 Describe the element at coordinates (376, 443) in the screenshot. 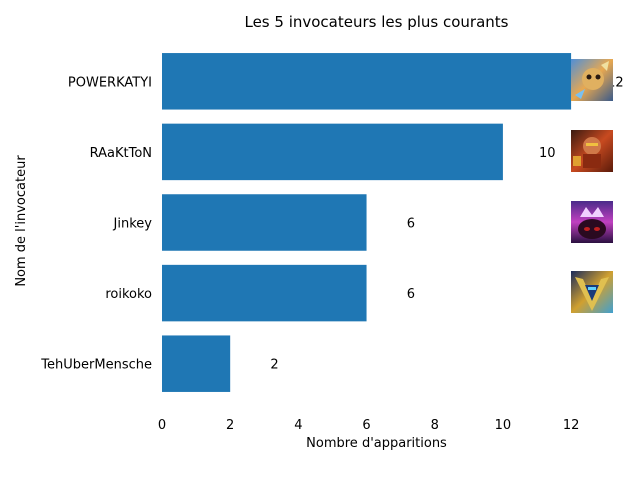

I see `x-axis-label: Nombre d'apparitions` at that location.